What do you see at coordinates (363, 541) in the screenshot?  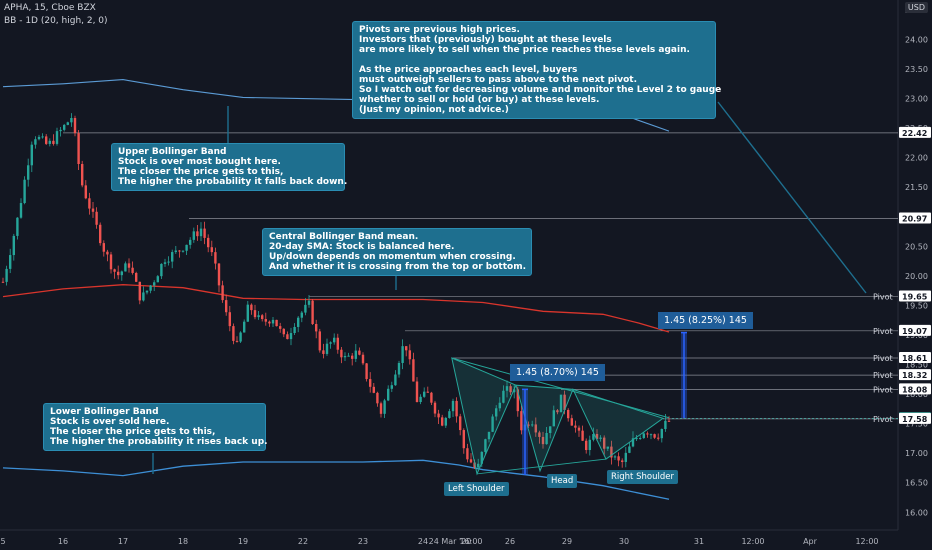 I see `x-tick-label: 23` at bounding box center [363, 541].